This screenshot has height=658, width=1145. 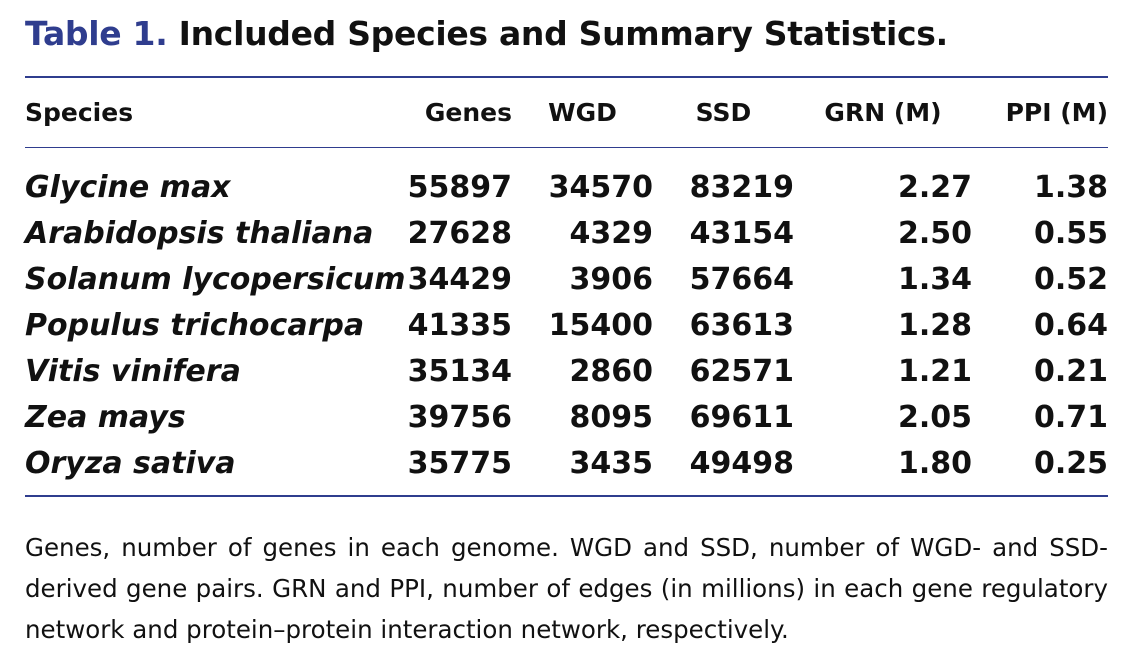 I want to click on cell-species: Oryza sativa, so click(x=130, y=463).